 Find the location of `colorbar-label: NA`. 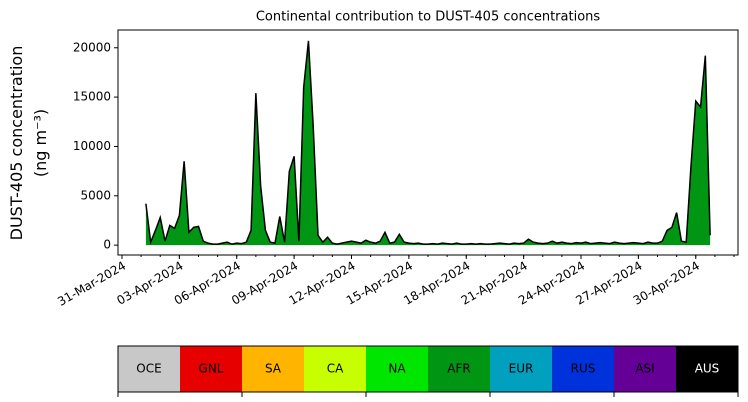

colorbar-label: NA is located at coordinates (397, 369).